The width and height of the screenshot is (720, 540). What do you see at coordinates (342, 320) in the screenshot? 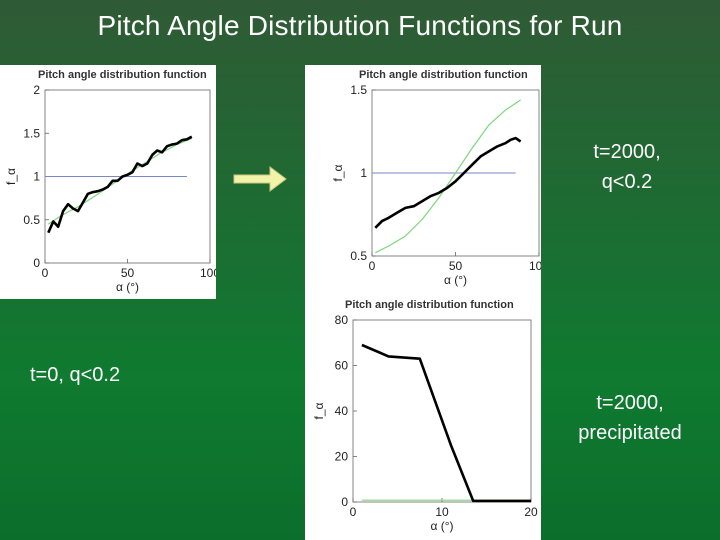
I see `y-tick-label: 80` at bounding box center [342, 320].